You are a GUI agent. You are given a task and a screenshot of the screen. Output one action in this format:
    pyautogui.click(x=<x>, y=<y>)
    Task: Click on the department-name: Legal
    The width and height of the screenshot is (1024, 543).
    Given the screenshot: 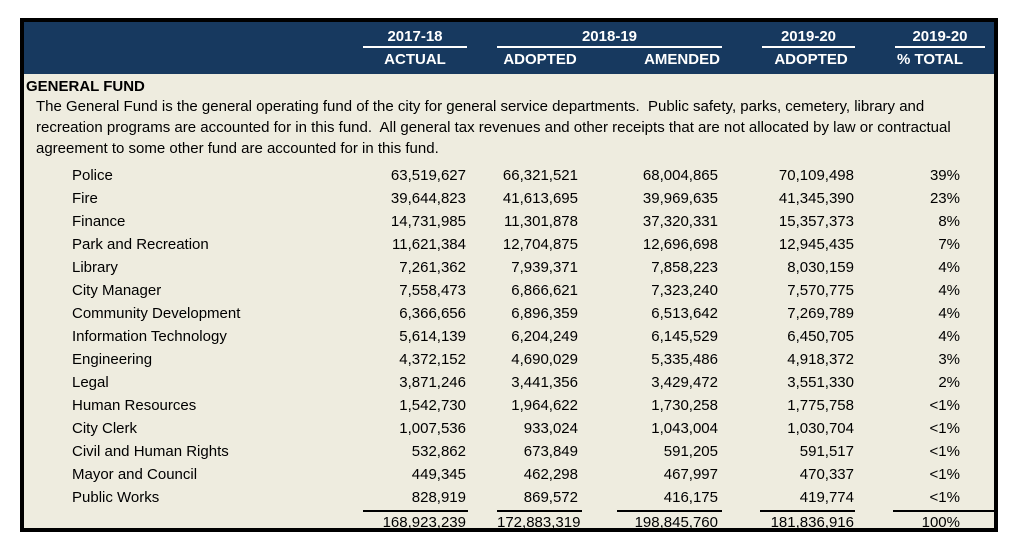 What is the action you would take?
    pyautogui.click(x=90, y=382)
    